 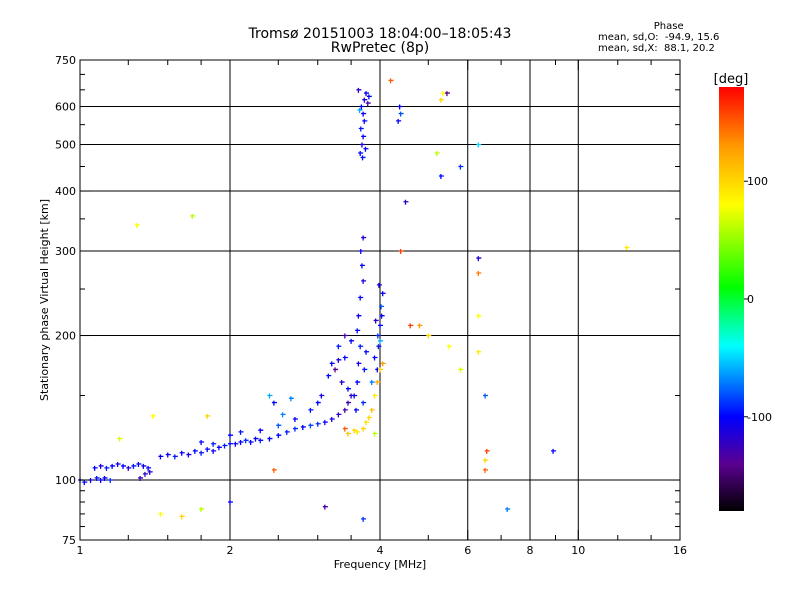 What do you see at coordinates (80, 550) in the screenshot?
I see `x-tick-label: 1` at bounding box center [80, 550].